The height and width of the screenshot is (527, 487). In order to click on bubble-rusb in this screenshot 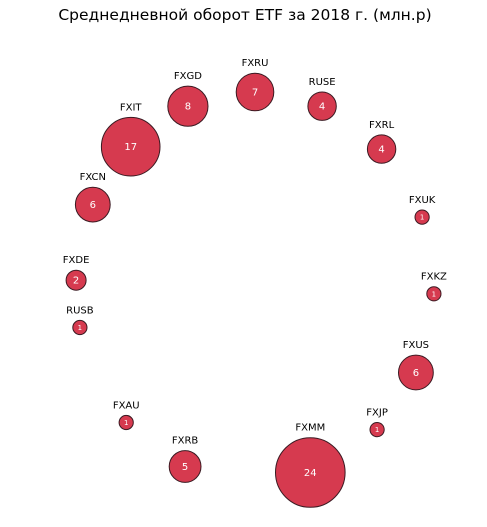, I will do `click(80, 327)`.